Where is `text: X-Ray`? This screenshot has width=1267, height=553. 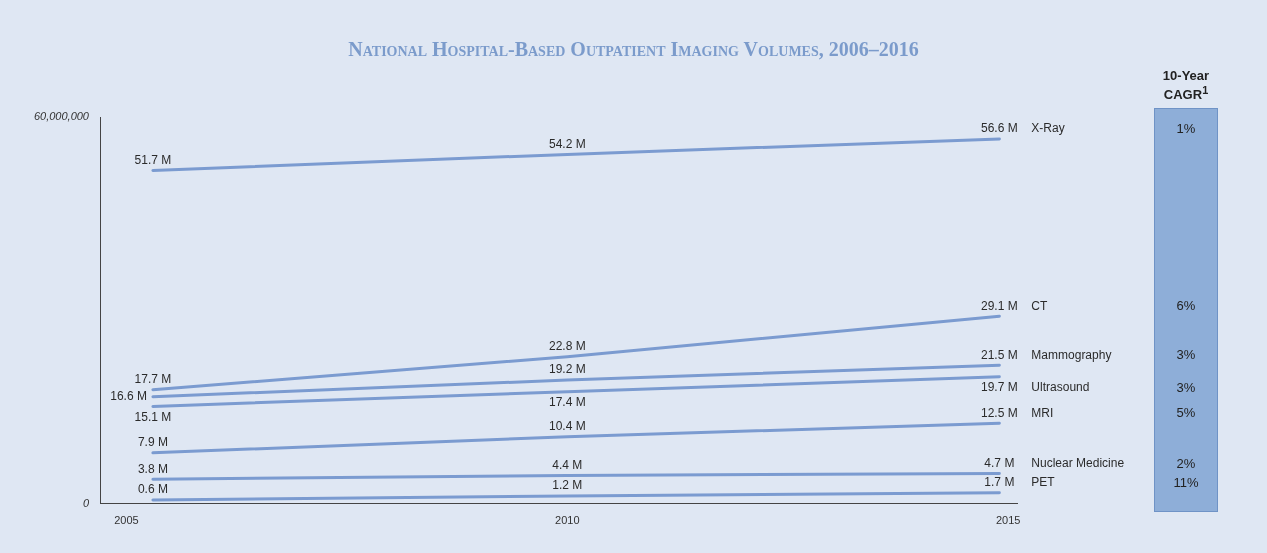
text: X-Ray is located at coordinates (1048, 128).